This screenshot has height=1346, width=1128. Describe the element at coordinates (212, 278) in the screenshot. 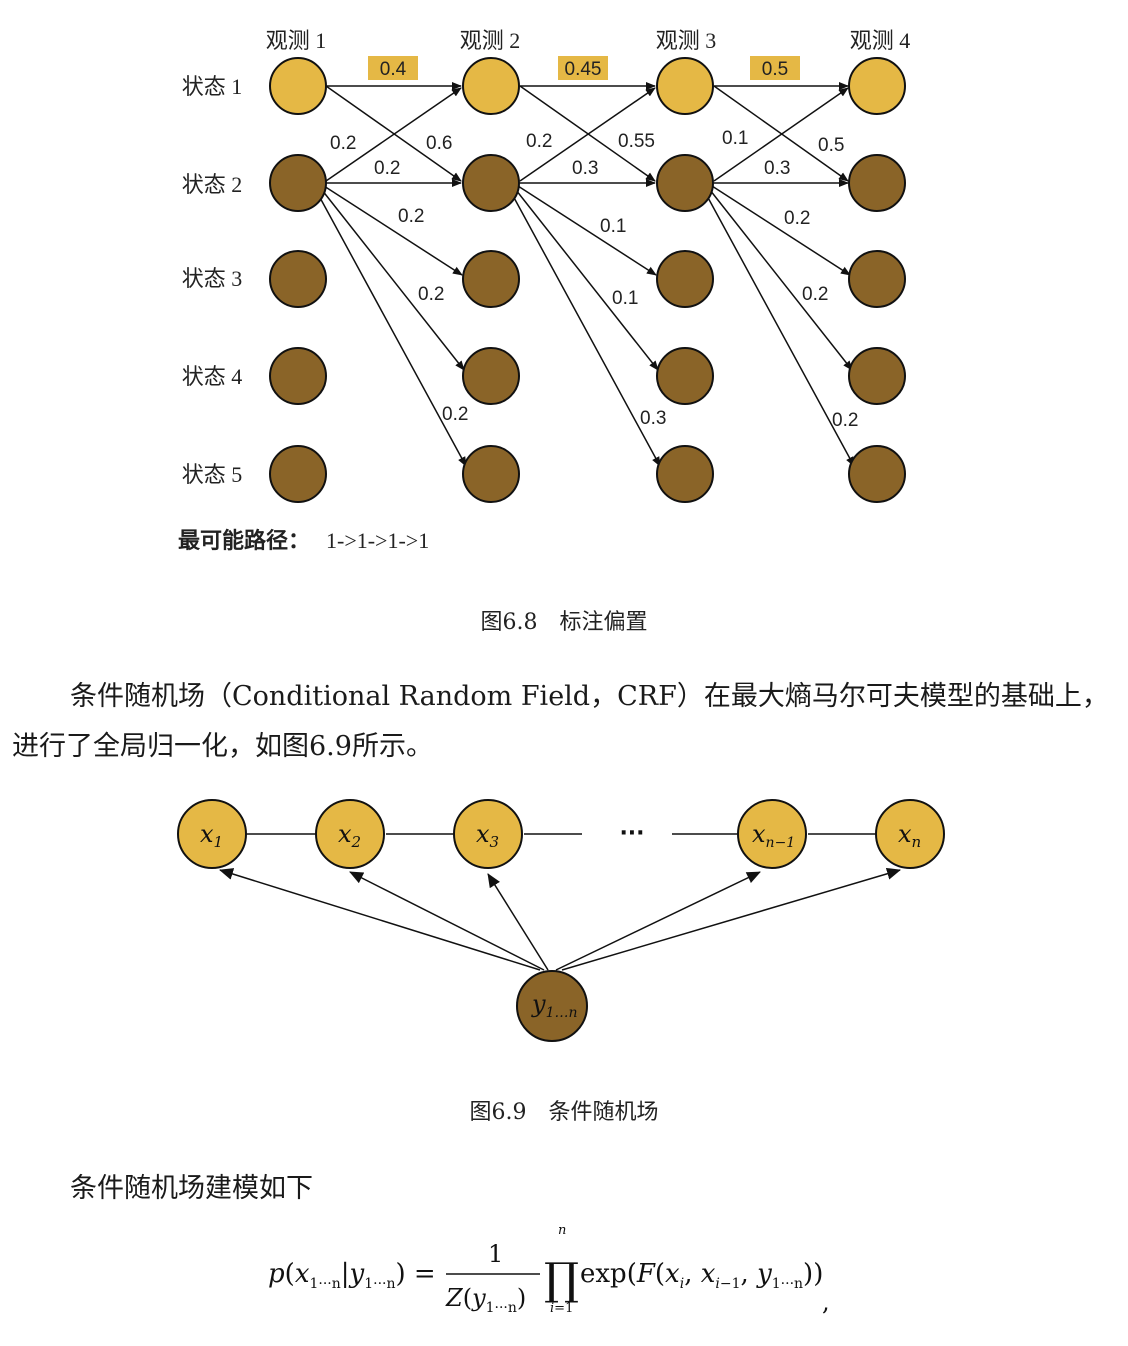

I see `state-label: 状态 3` at that location.